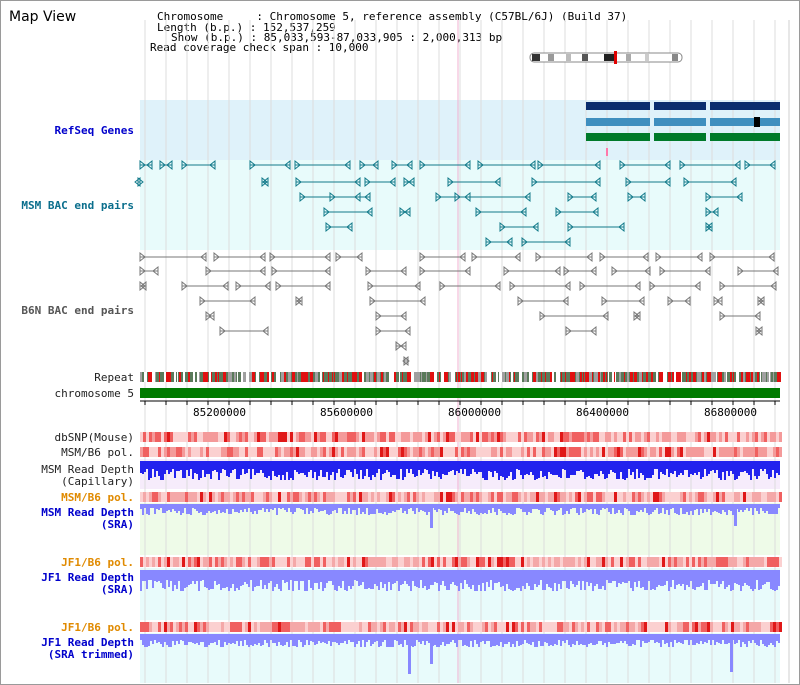 This screenshot has height=685, width=800. What do you see at coordinates (680, 122) in the screenshot?
I see `gene-bar` at bounding box center [680, 122].